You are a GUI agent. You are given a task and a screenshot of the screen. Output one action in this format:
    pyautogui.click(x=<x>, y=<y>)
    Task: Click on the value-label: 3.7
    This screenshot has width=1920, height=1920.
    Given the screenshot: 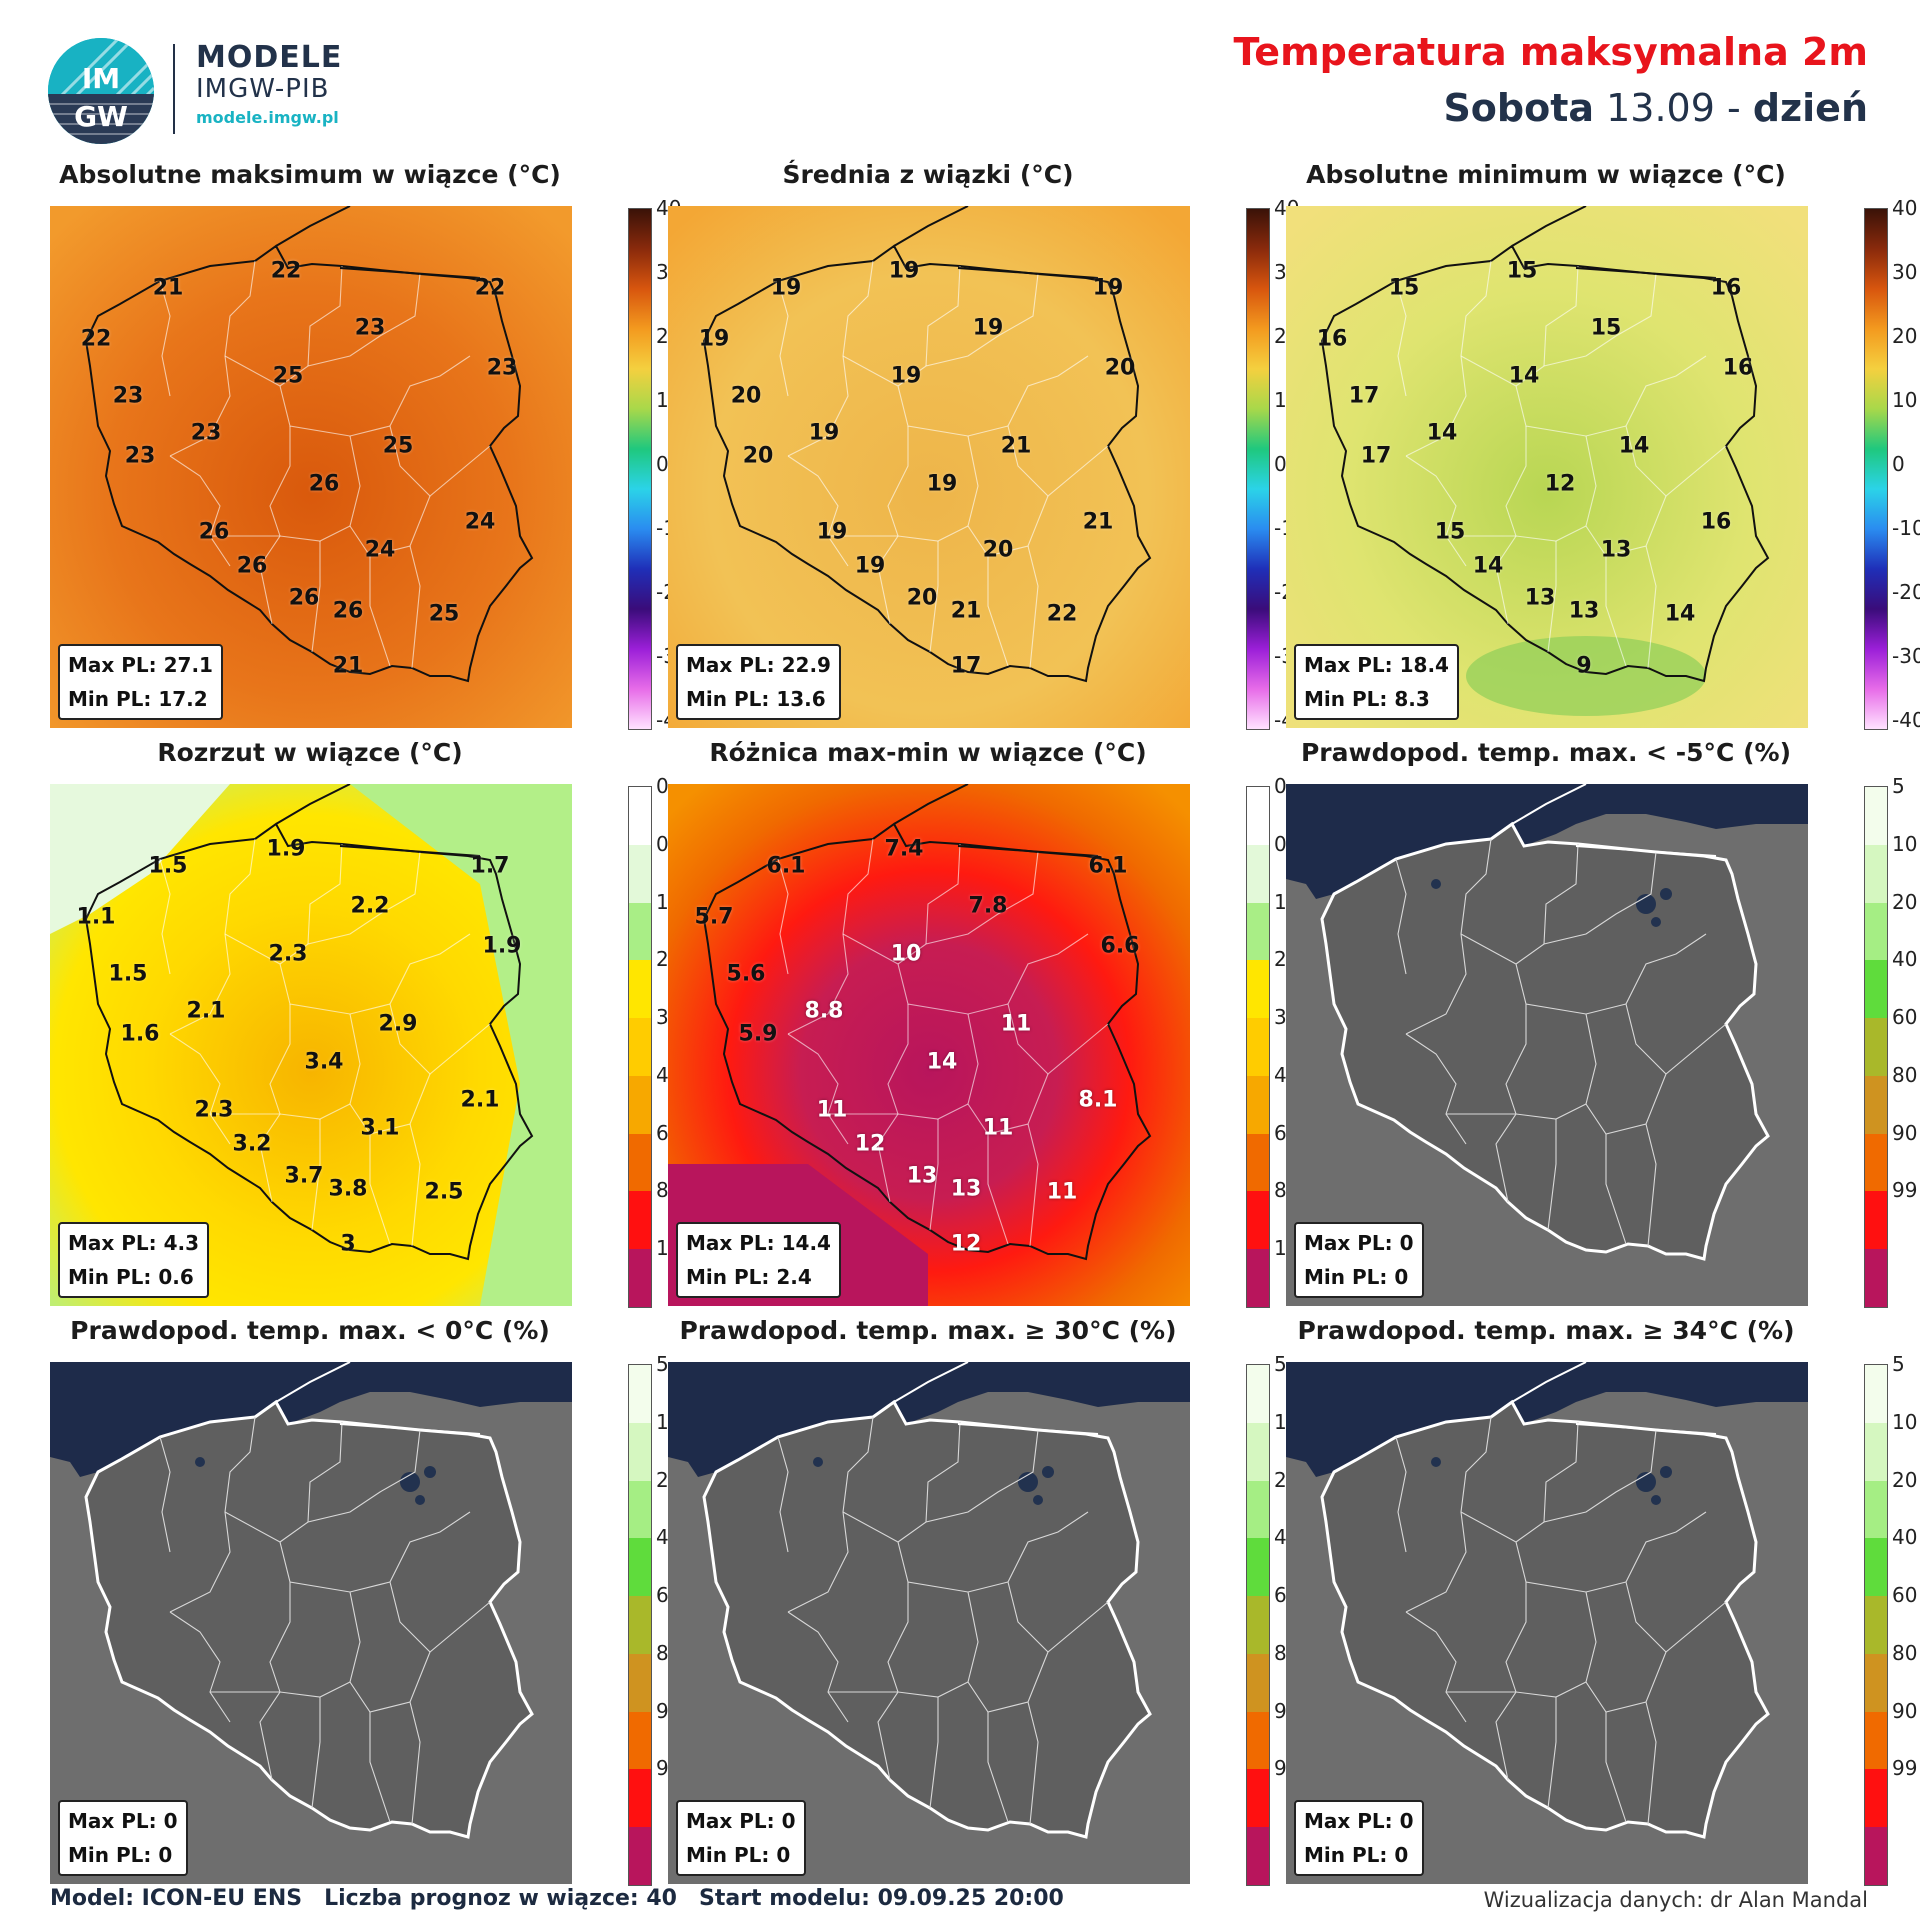 What is the action you would take?
    pyautogui.click(x=304, y=1176)
    